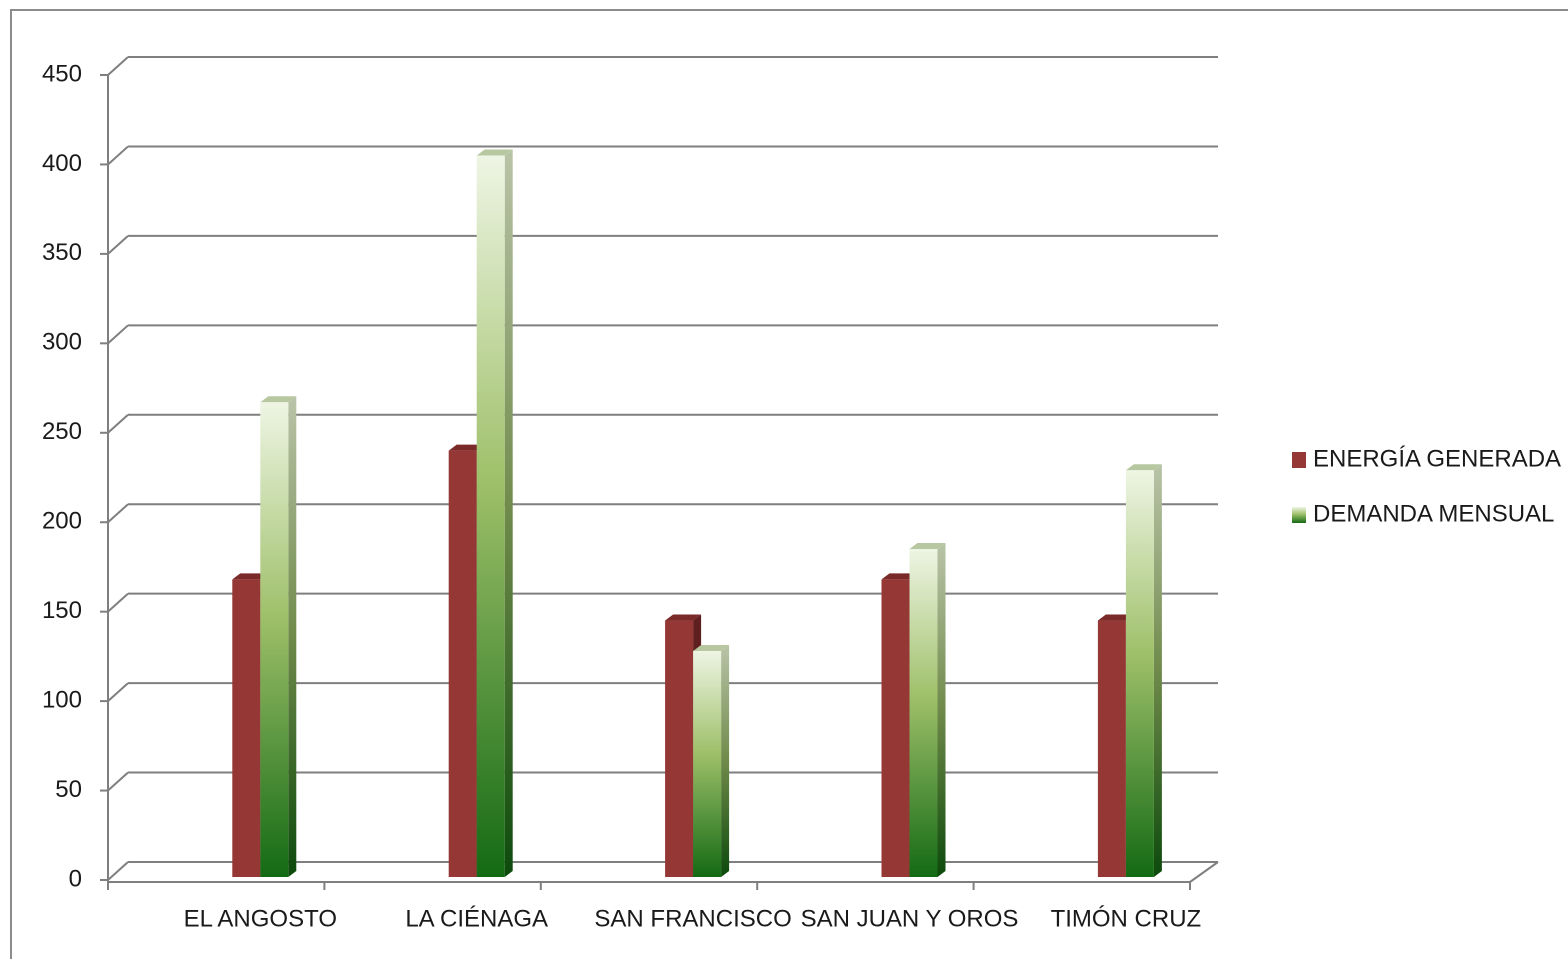  I want to click on y-tick-label: 100, so click(62, 699).